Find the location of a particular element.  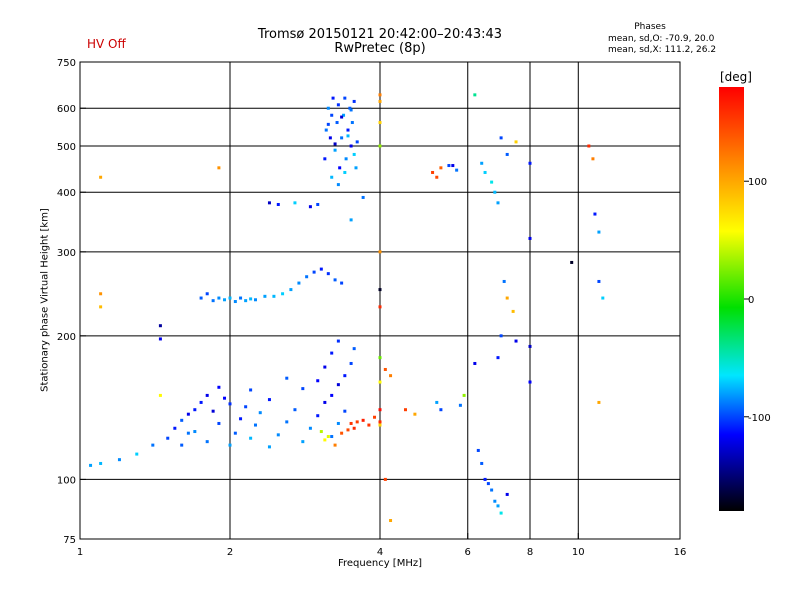

colorbar-tick-label: -100 is located at coordinates (759, 418).